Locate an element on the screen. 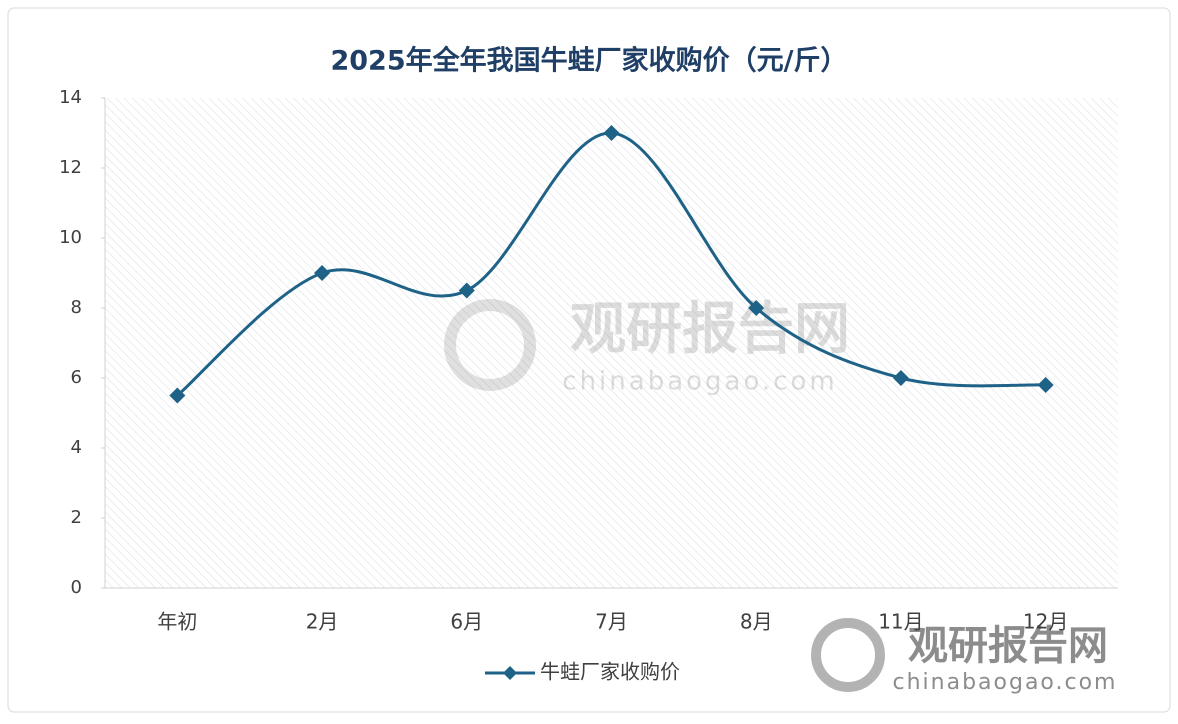 Image resolution: width=1178 pixels, height=724 pixels. y-tick-label: 10 is located at coordinates (70, 237).